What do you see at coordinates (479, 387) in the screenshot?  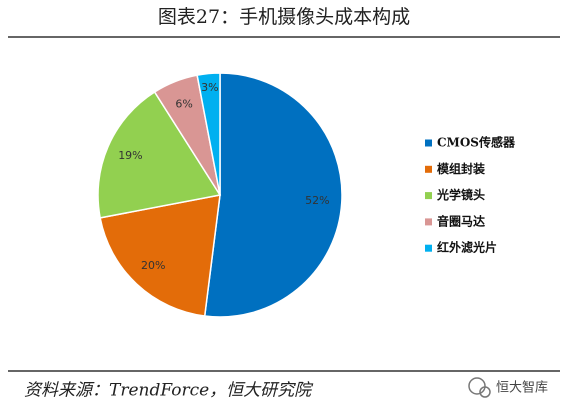 I see `watermark-icon` at bounding box center [479, 387].